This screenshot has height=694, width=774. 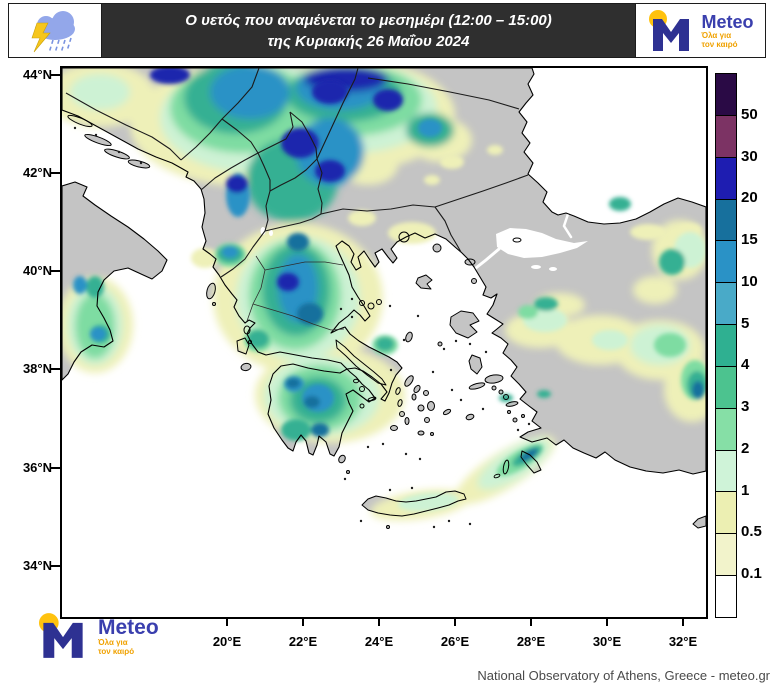 I want to click on colorbar-label: 1, so click(x=745, y=490).